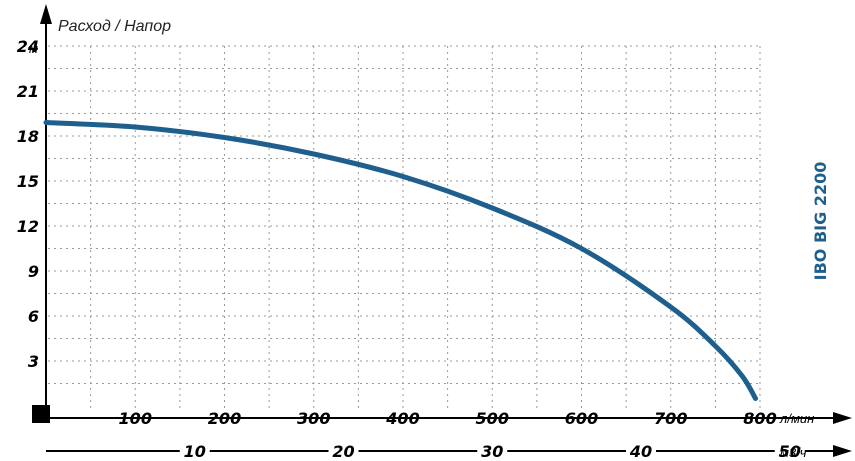 This screenshot has height=461, width=855. I want to click on x-tick-label: 700, so click(670, 418).